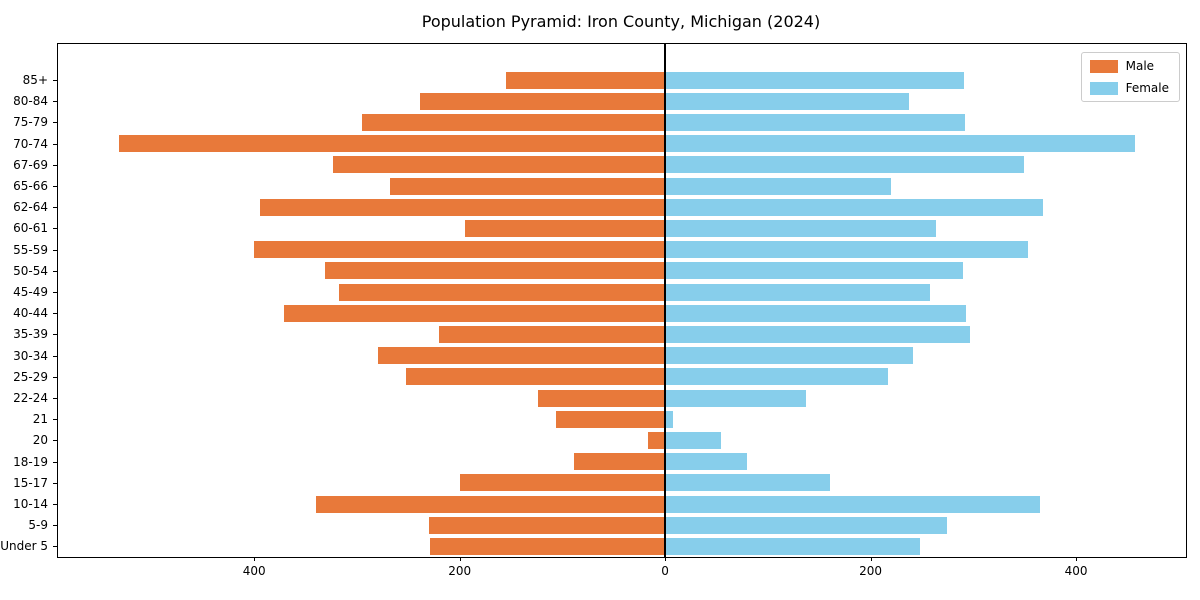  I want to click on legend-item-male: Male, so click(1129, 66).